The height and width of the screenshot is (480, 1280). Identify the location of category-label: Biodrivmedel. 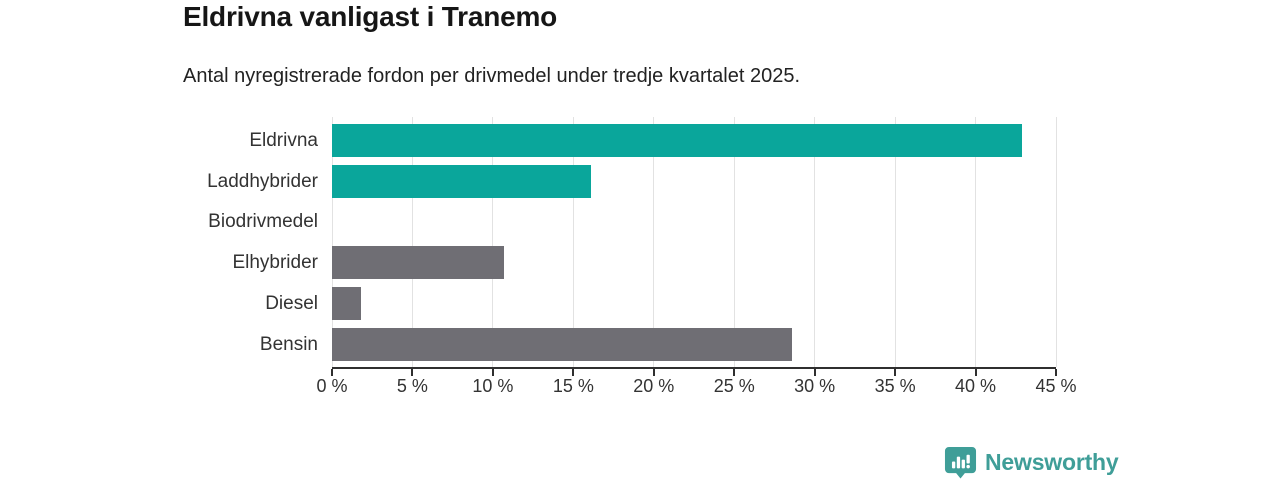
(263, 222).